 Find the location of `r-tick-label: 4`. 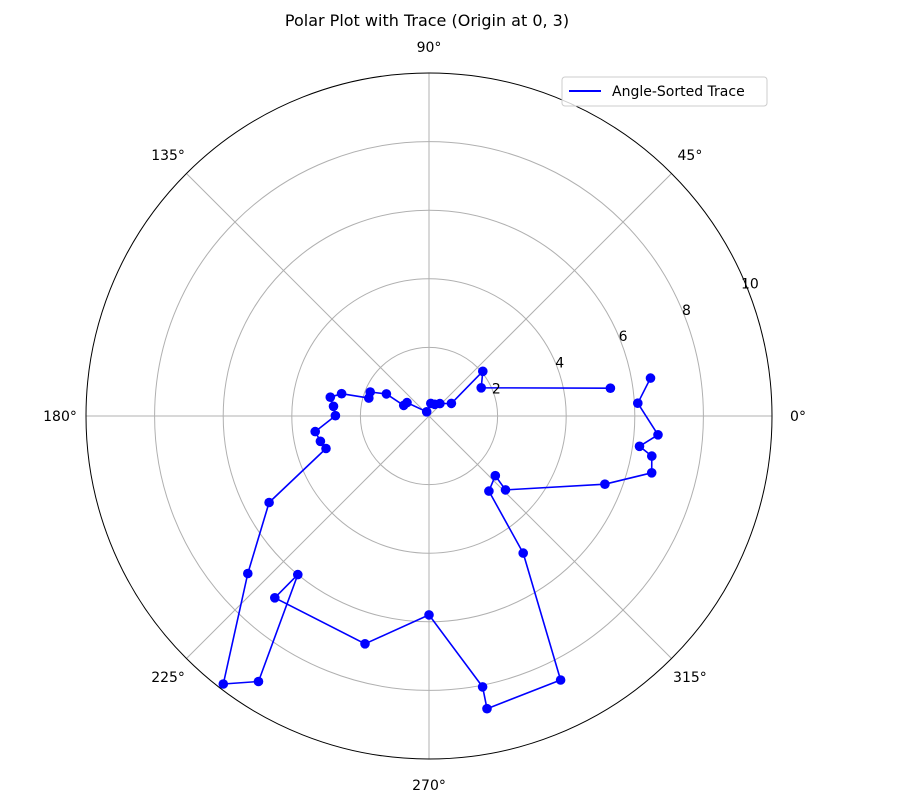

r-tick-label: 4 is located at coordinates (559, 363).